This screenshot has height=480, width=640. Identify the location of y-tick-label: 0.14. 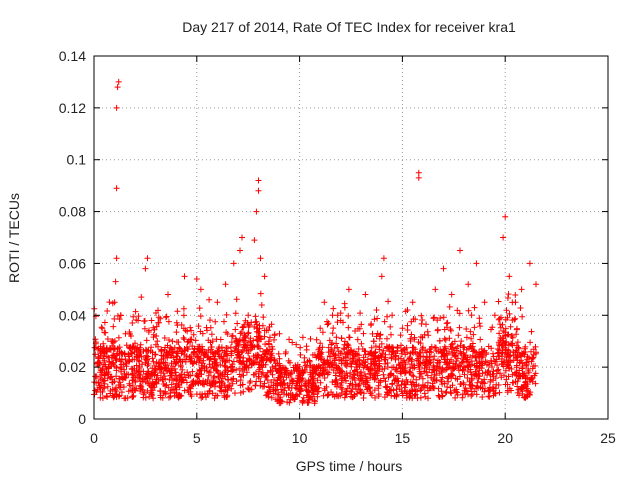
(72, 56).